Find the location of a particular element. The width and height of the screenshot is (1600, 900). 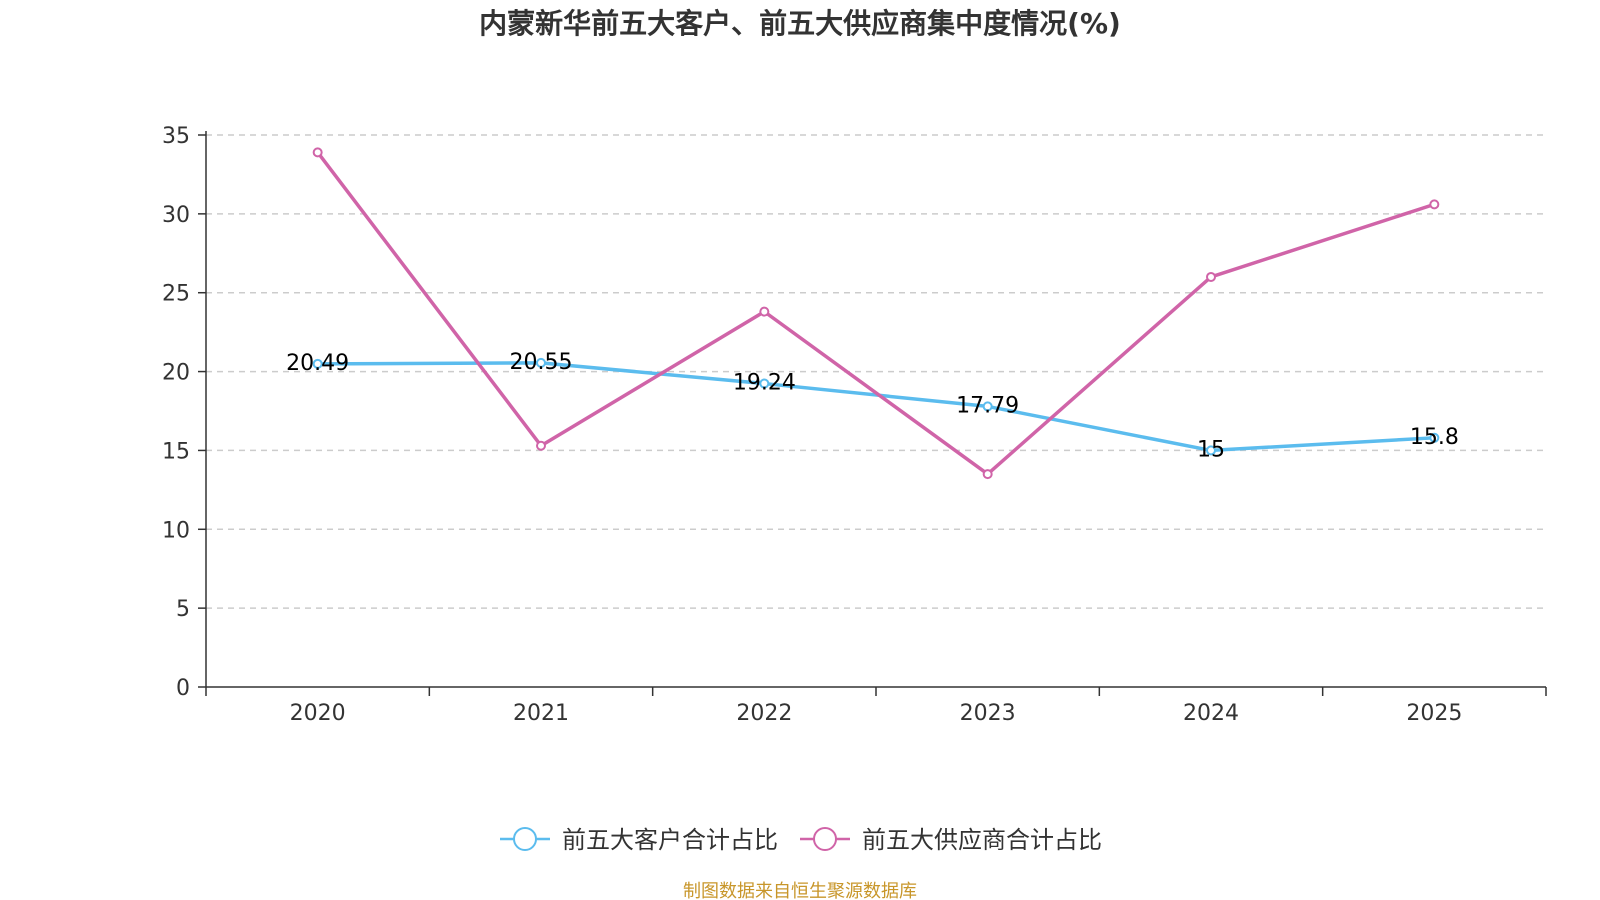

data-label-series-1: 15.8 is located at coordinates (1434, 437).